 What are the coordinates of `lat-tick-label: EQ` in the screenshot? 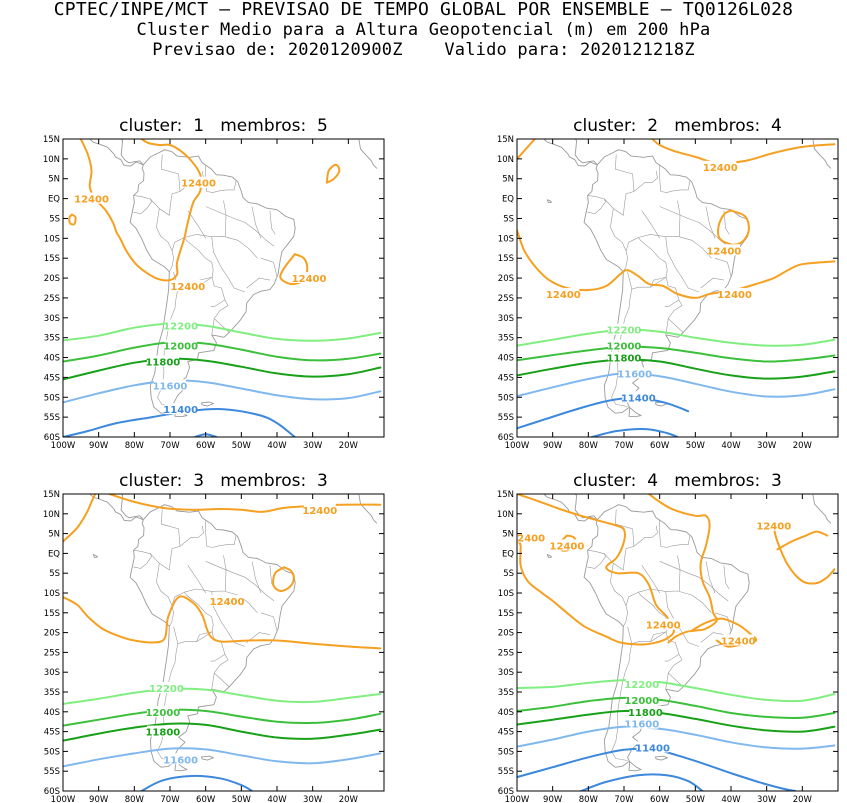 It's located at (54, 200).